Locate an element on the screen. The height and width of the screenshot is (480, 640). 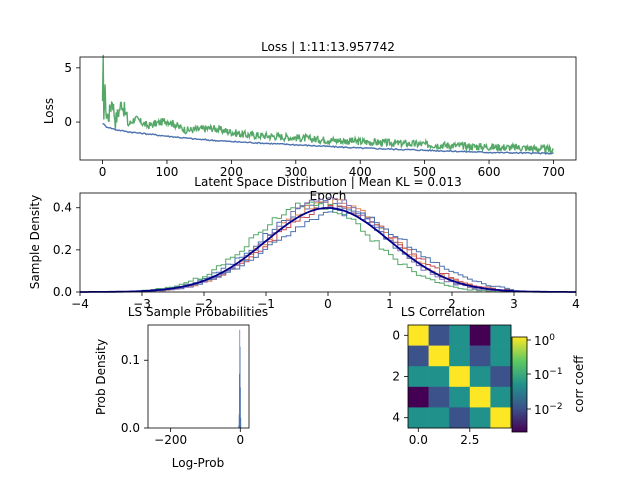
prob-xtick-label: −200 is located at coordinates (170, 440).